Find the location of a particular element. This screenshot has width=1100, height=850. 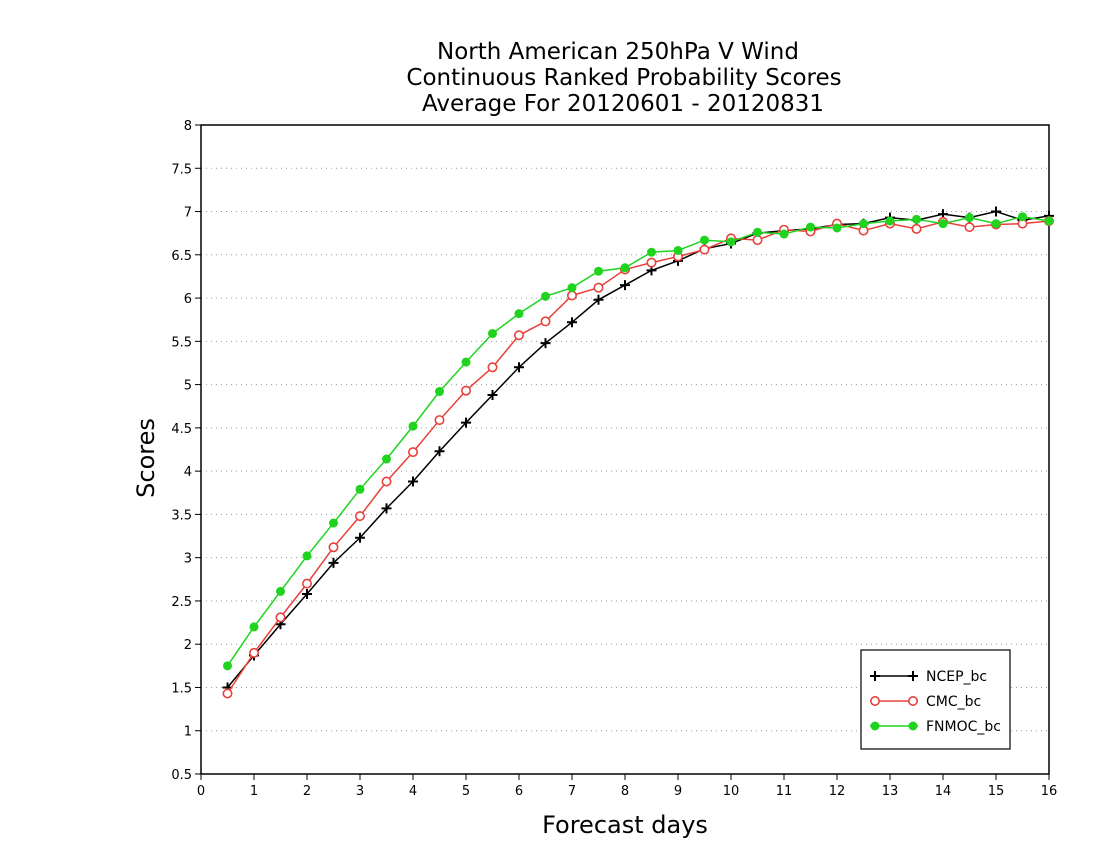

y-tick-label: 3 is located at coordinates (188, 559).